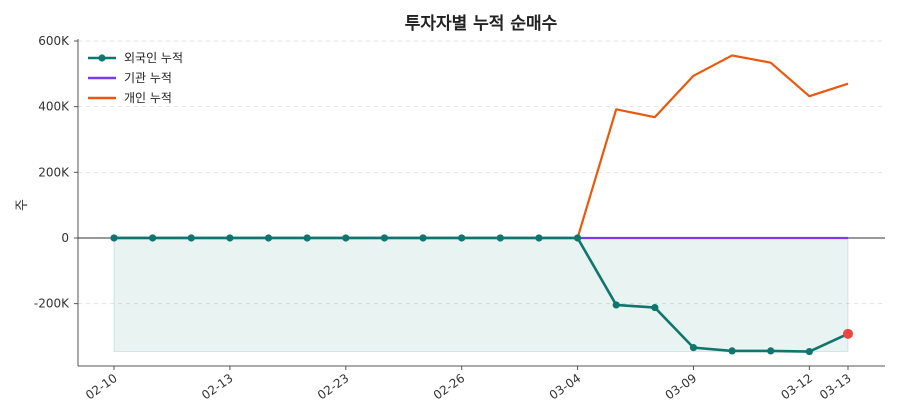 The width and height of the screenshot is (900, 420). What do you see at coordinates (102, 58) in the screenshot?
I see `legend-marker` at bounding box center [102, 58].